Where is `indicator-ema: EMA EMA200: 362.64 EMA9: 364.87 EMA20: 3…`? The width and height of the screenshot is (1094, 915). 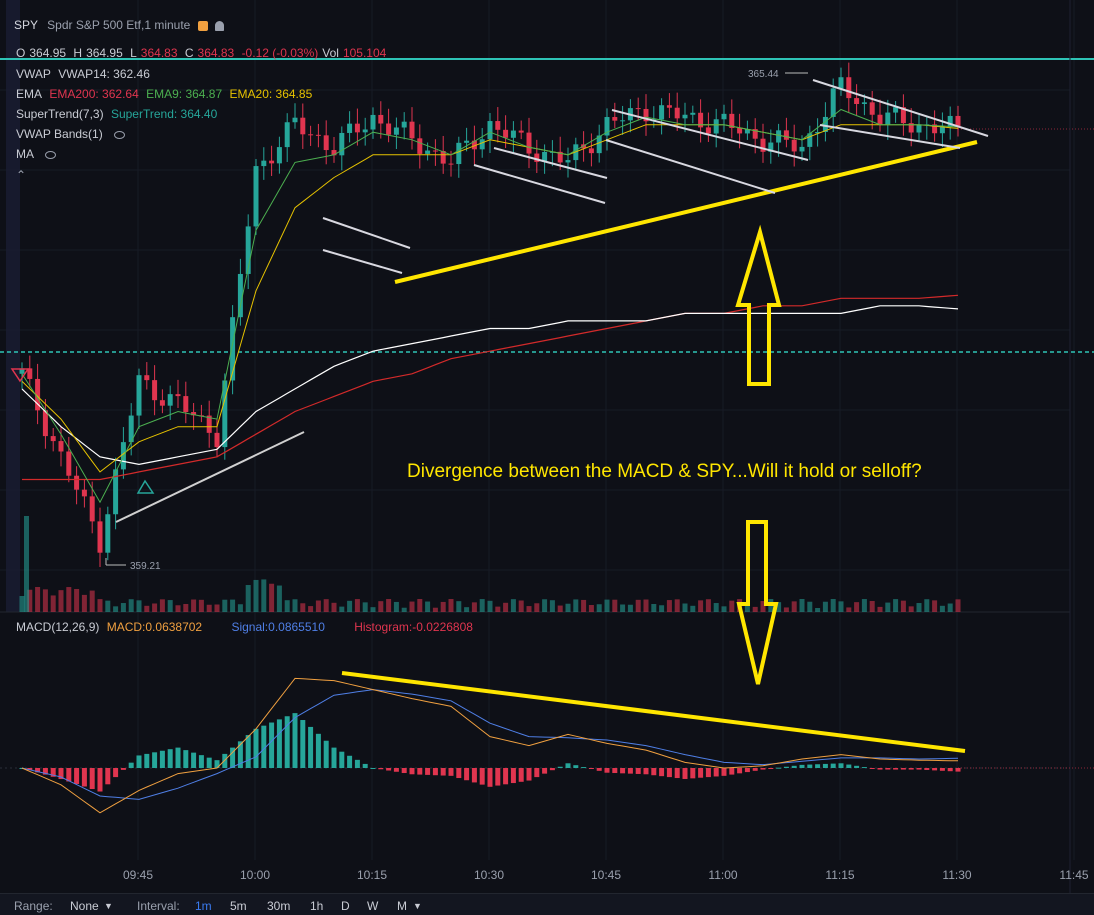 indicator-ema: EMA EMA200: 362.64 EMA9: 364.87 EMA20: 3… is located at coordinates (166, 94).